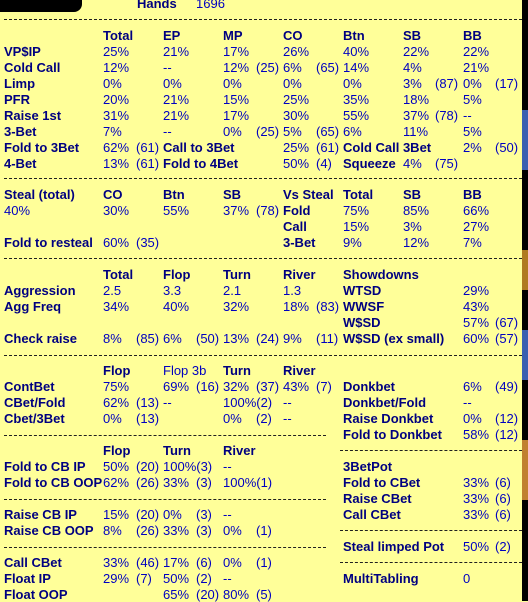 The image size is (528, 602). What do you see at coordinates (299, 370) in the screenshot?
I see `header-river: River` at bounding box center [299, 370].